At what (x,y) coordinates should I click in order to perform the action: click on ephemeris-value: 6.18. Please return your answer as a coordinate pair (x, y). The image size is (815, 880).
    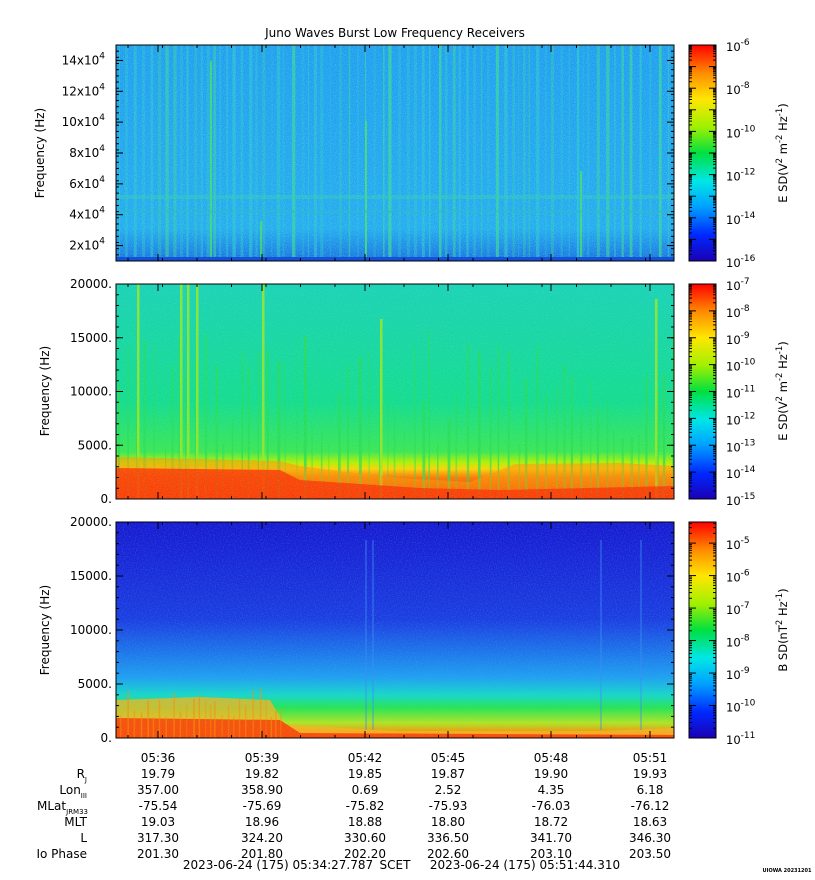
    Looking at the image, I should click on (650, 790).